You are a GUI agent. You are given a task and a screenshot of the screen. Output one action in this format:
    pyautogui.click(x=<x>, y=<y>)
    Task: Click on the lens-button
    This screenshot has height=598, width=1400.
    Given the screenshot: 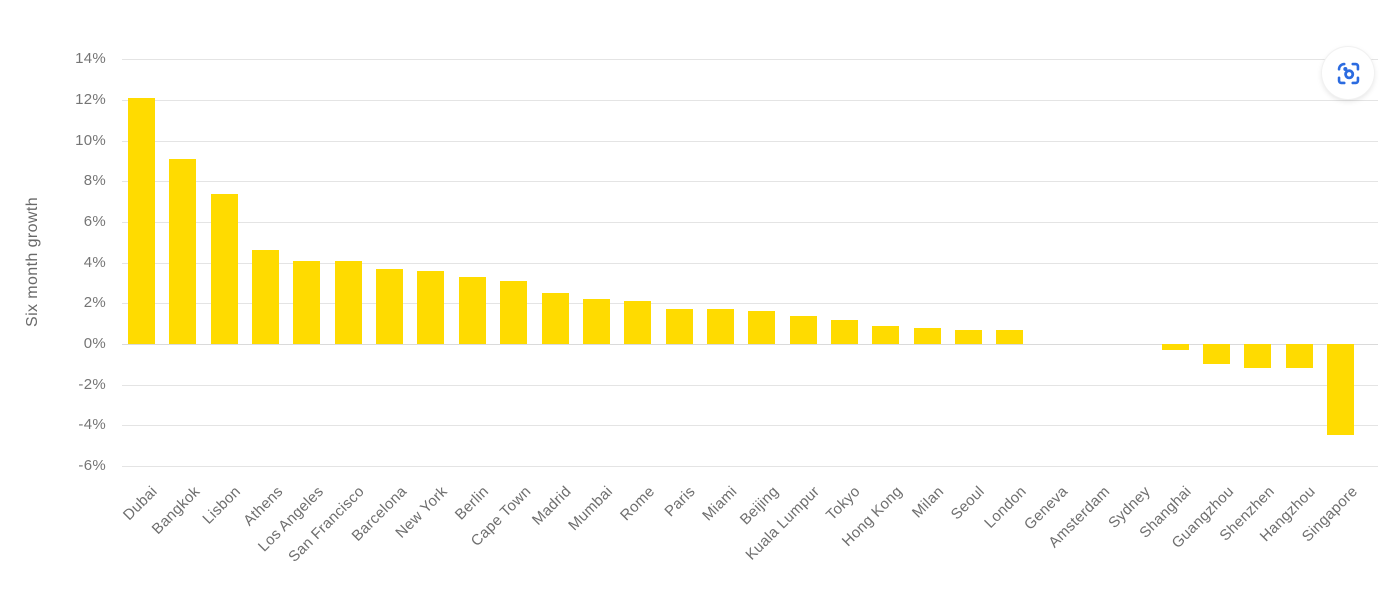 What is the action you would take?
    pyautogui.click(x=1348, y=73)
    